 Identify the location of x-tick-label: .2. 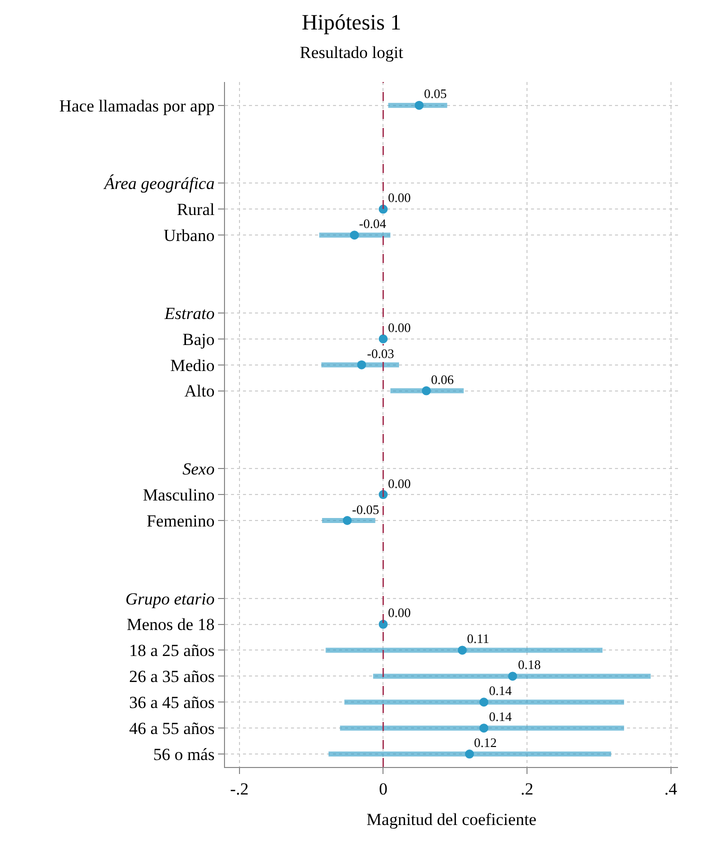
(527, 788).